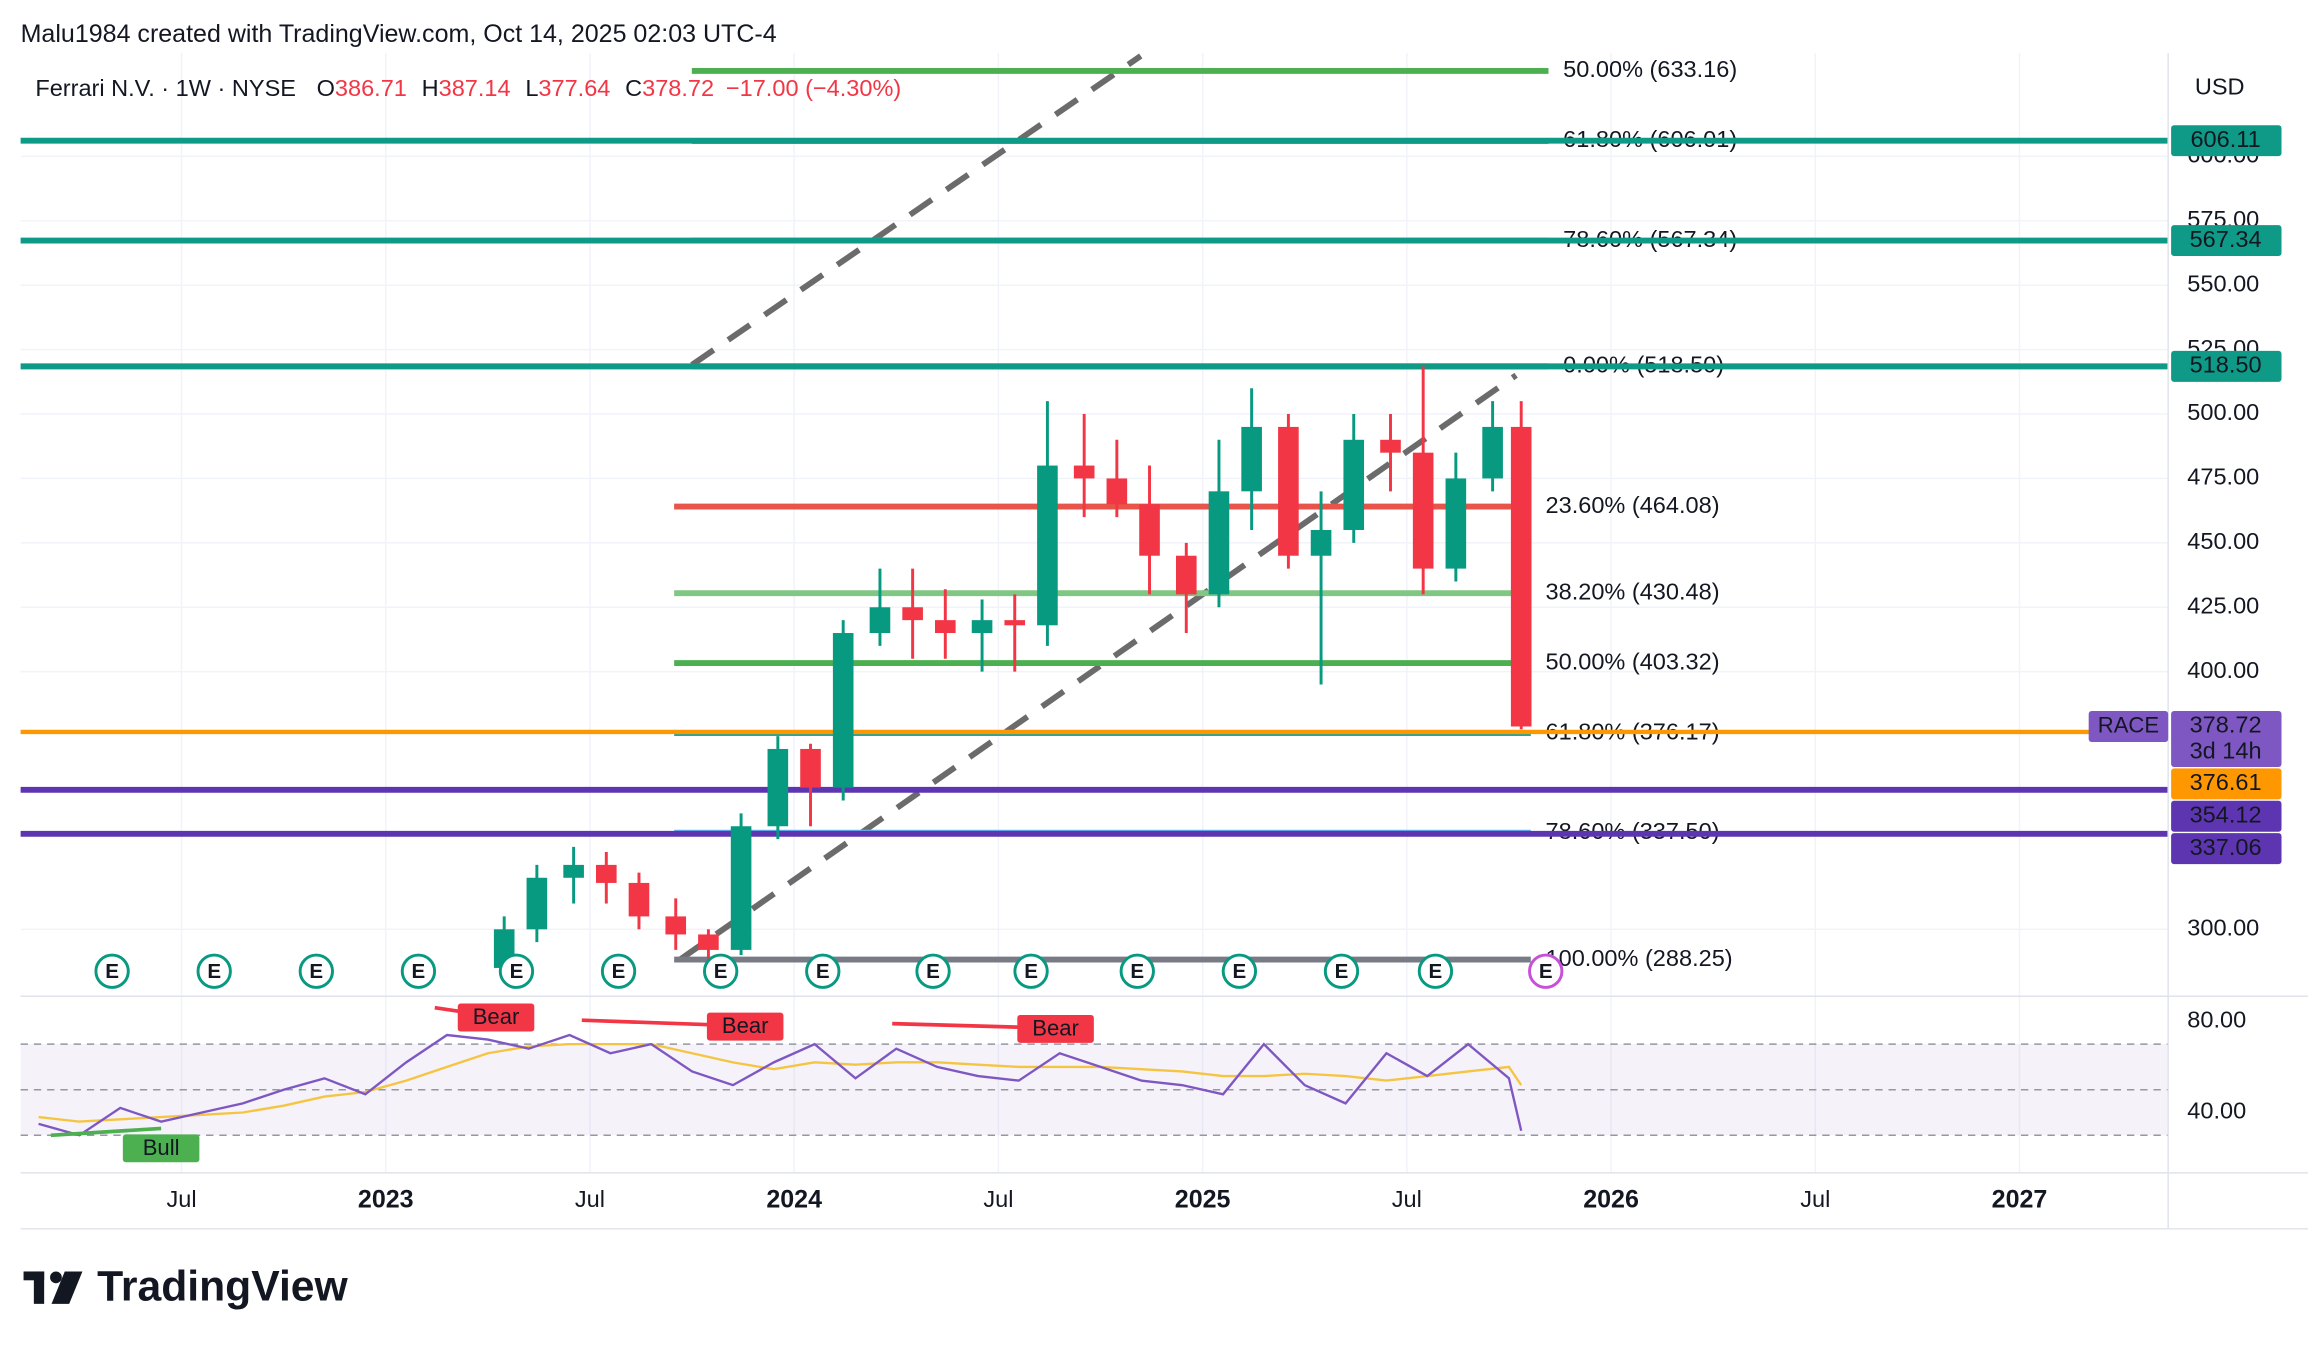 The image size is (2308, 1348). I want to click on x-tick-label: 2023, so click(386, 1199).